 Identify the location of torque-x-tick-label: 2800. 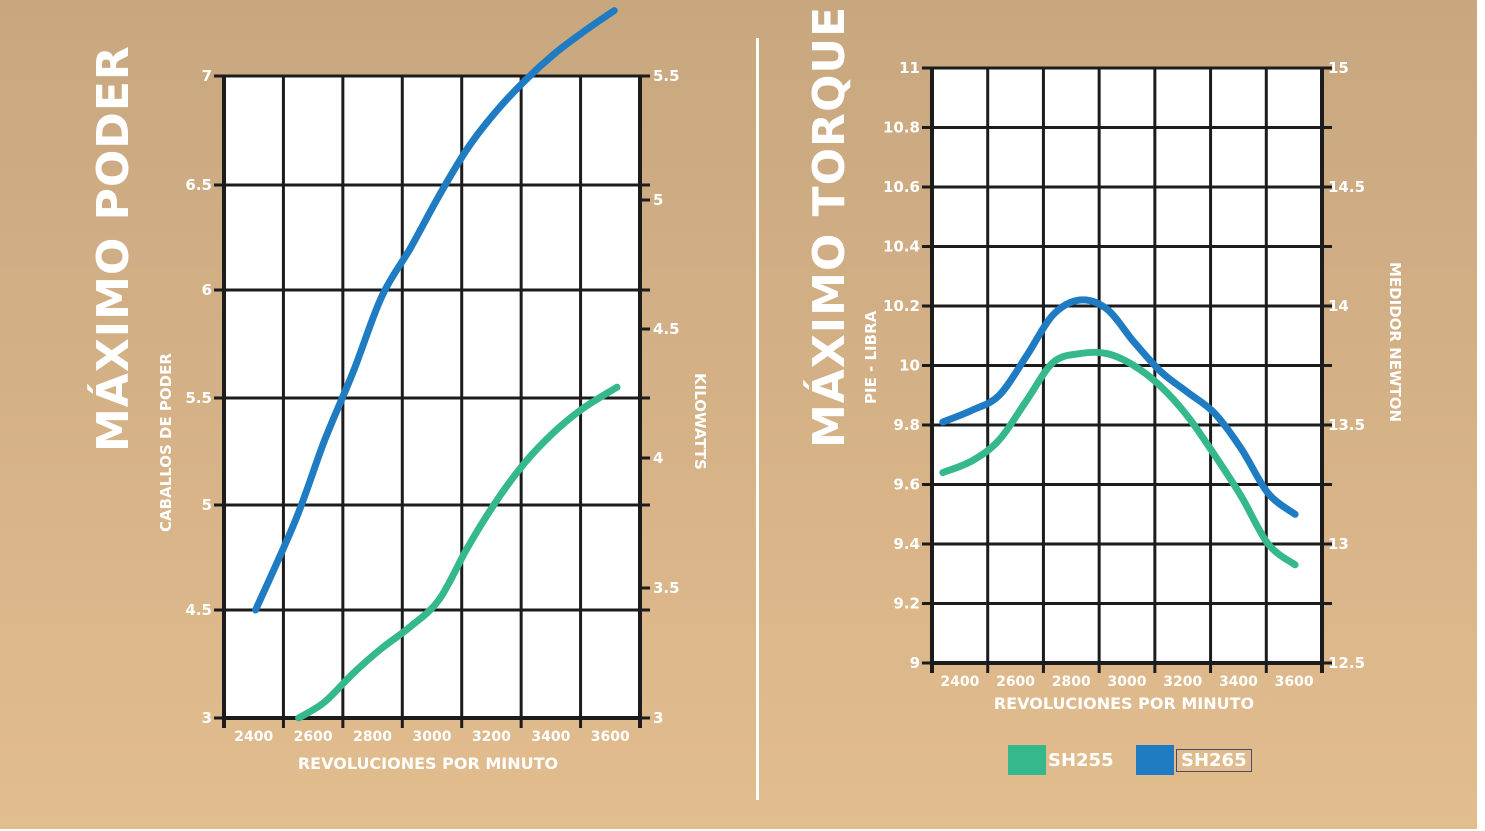
(1071, 682).